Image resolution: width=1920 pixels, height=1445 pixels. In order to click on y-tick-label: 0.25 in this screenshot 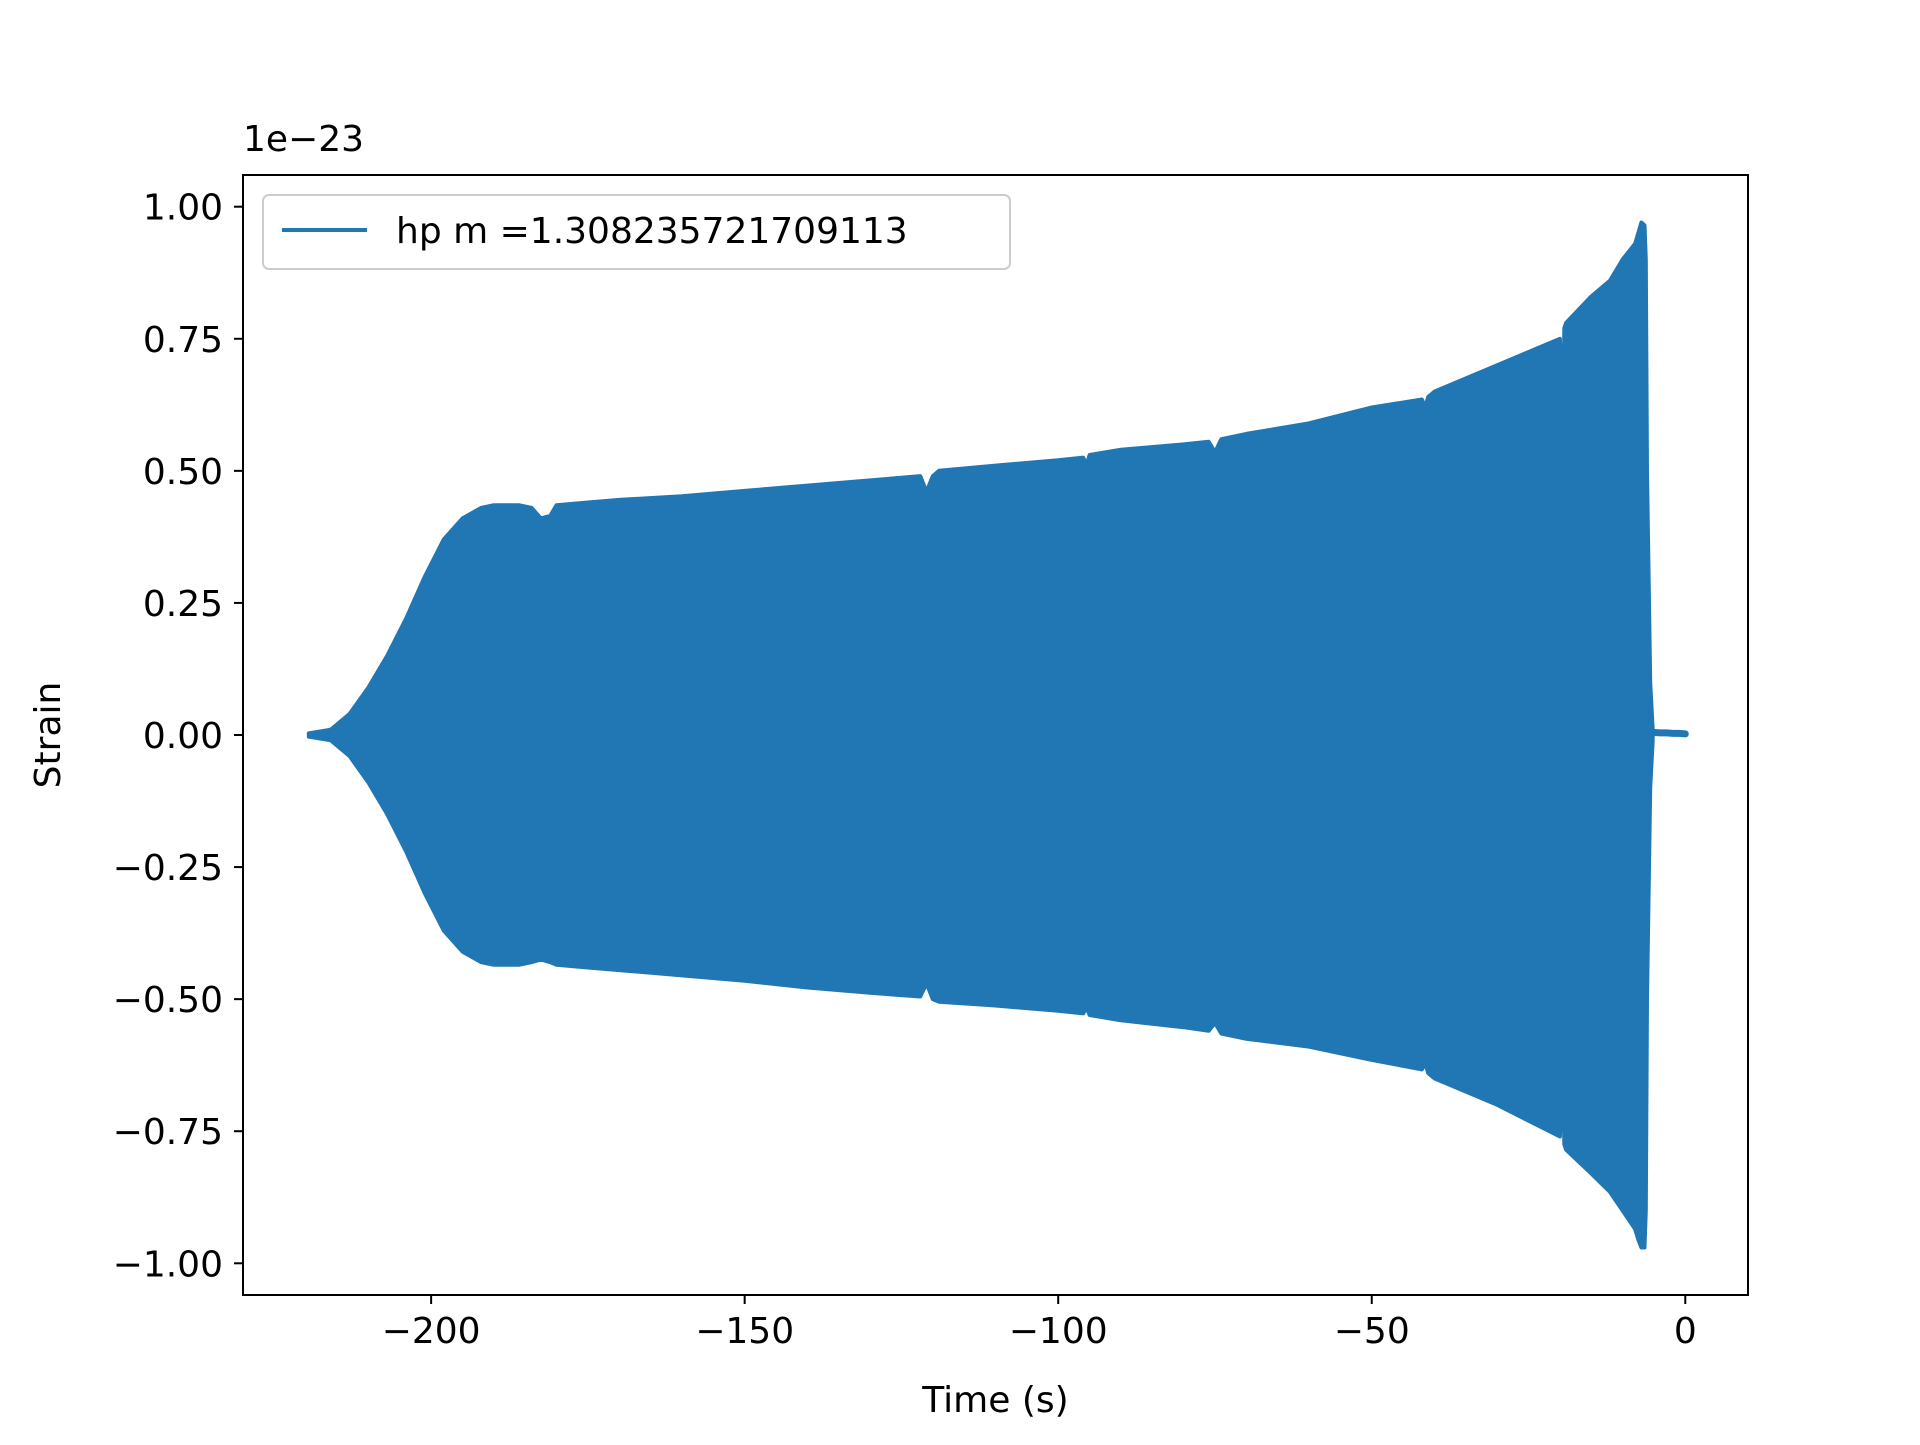, I will do `click(183, 604)`.